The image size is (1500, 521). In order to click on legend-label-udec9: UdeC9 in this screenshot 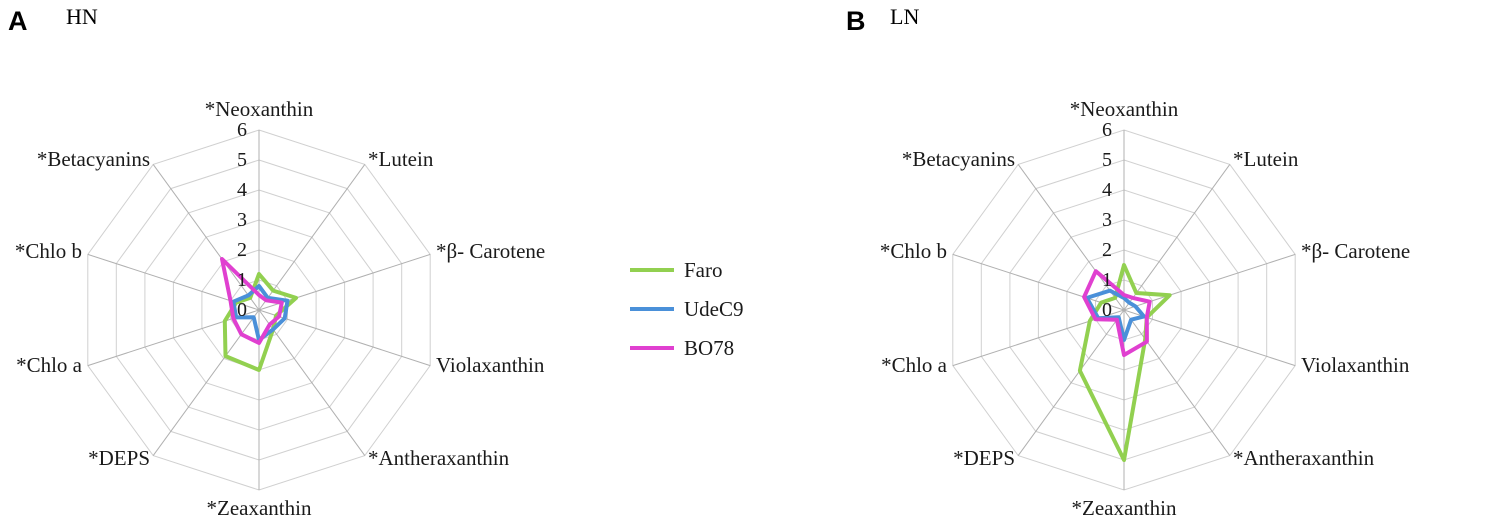, I will do `click(714, 309)`.